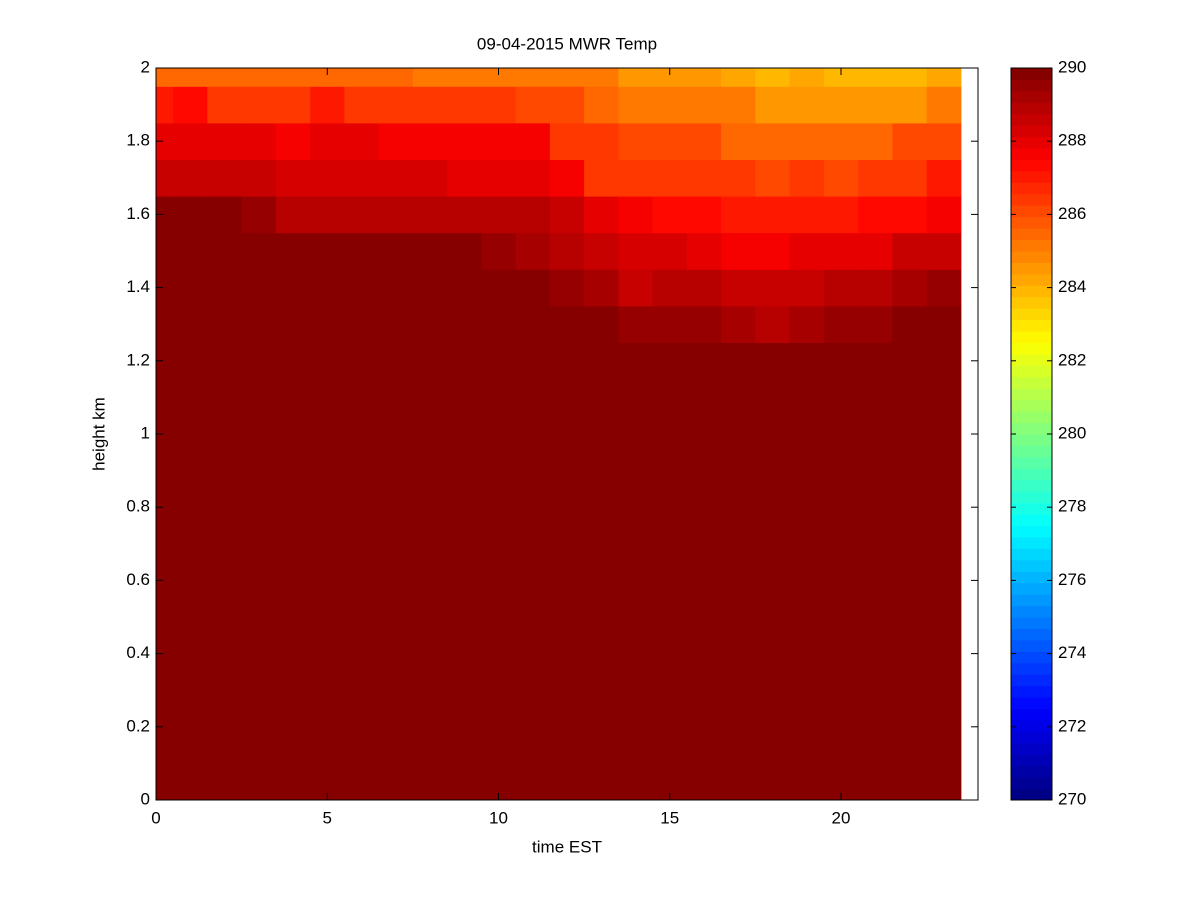 The height and width of the screenshot is (900, 1200). Describe the element at coordinates (1048, 432) in the screenshot. I see `colorbar: 270 272 274 276 278 280 282 284 286 288 290` at that location.